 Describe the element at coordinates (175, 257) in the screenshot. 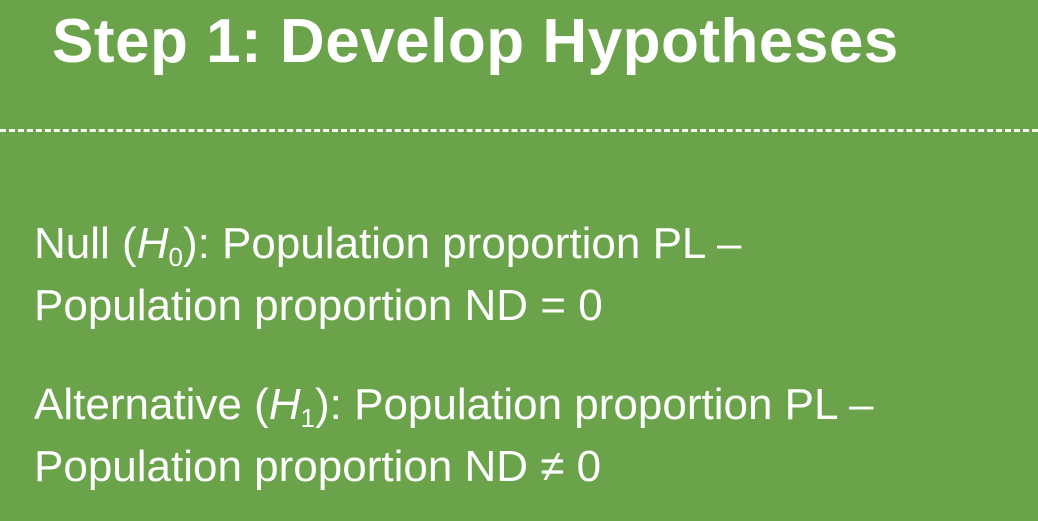

I see `null-subscript: 0` at that location.